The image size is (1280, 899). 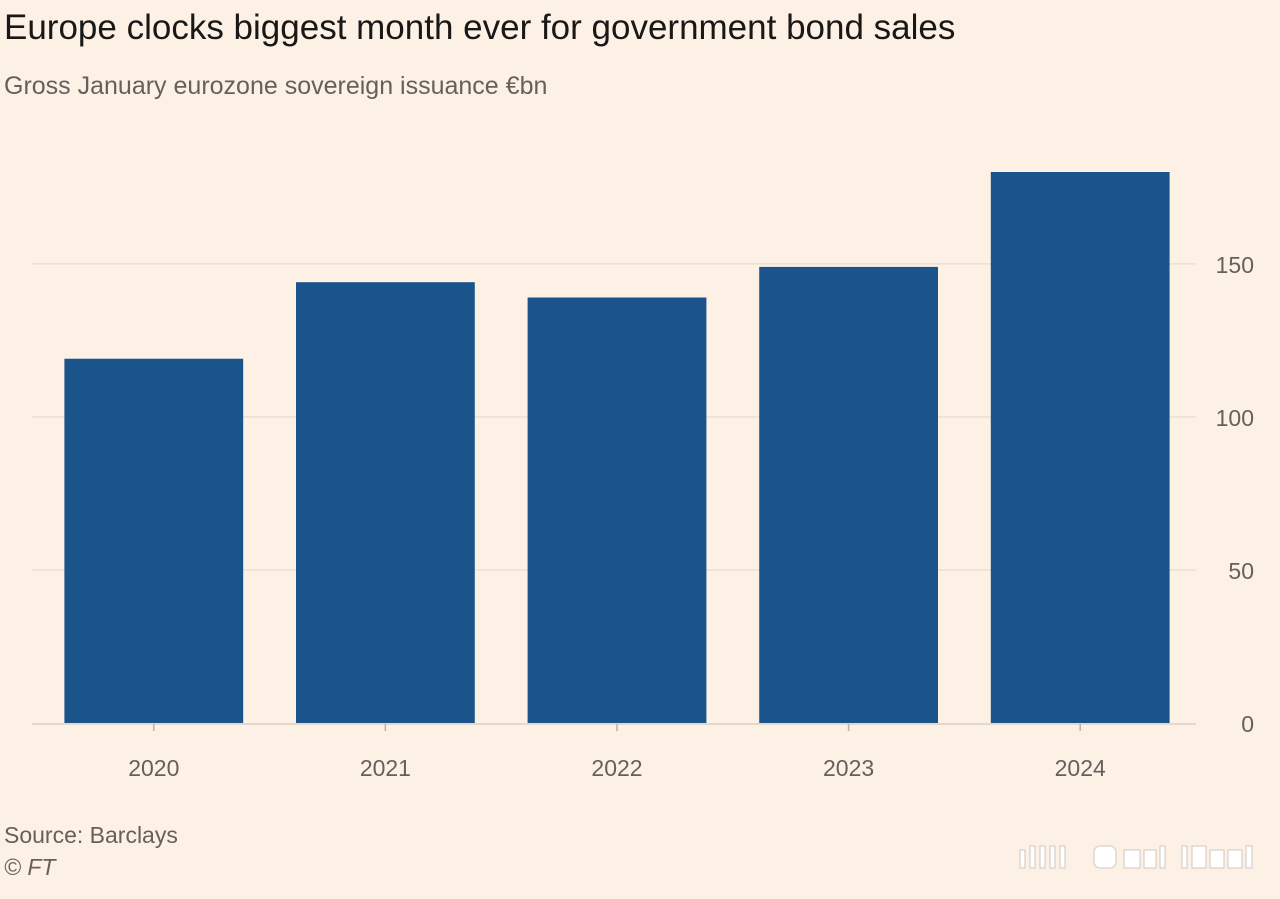 What do you see at coordinates (30, 867) in the screenshot?
I see `copyright-note: © FT` at bounding box center [30, 867].